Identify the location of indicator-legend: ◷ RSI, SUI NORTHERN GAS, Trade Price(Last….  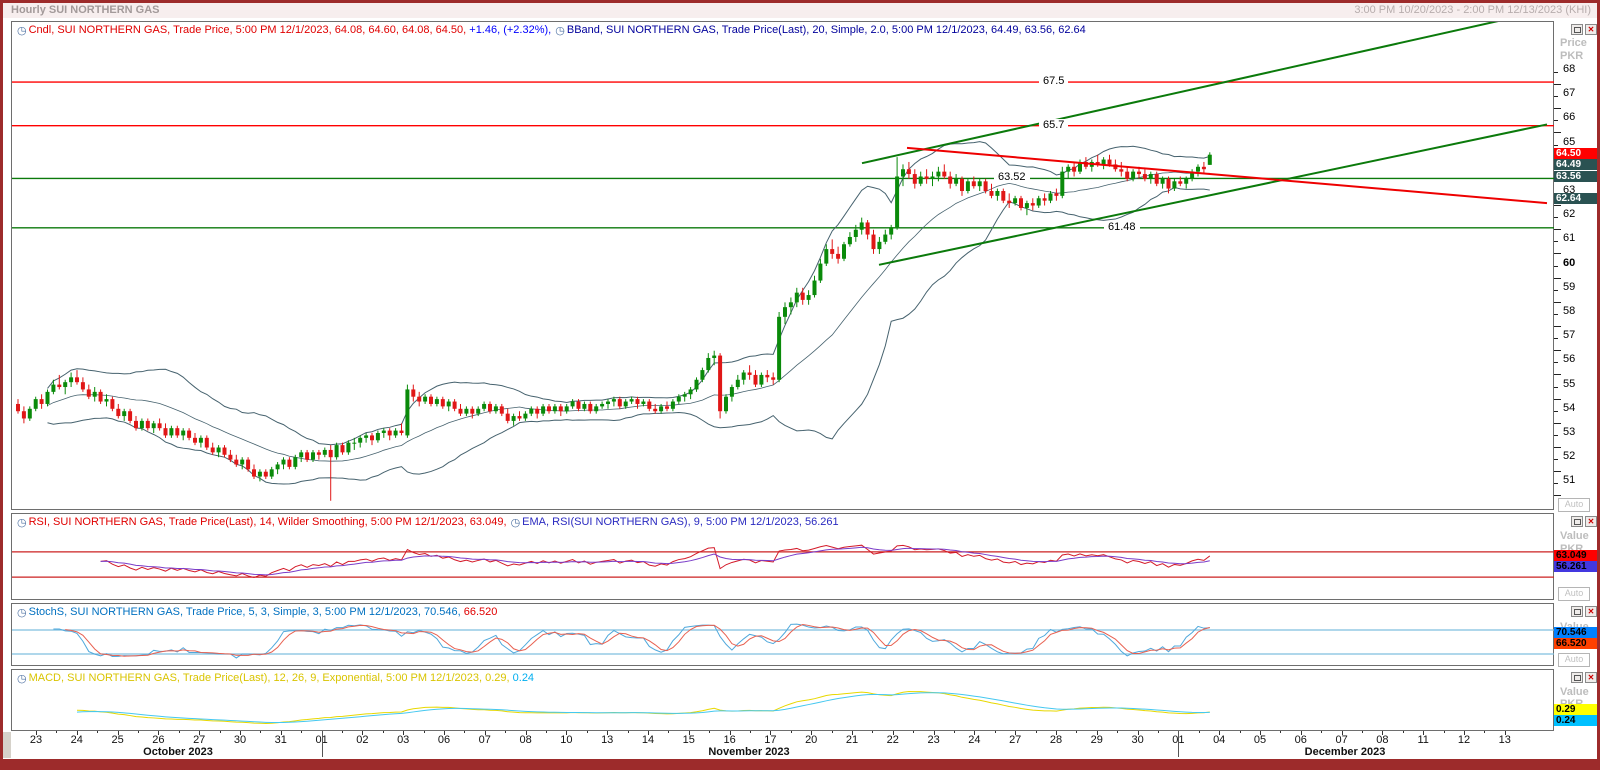
(427, 522).